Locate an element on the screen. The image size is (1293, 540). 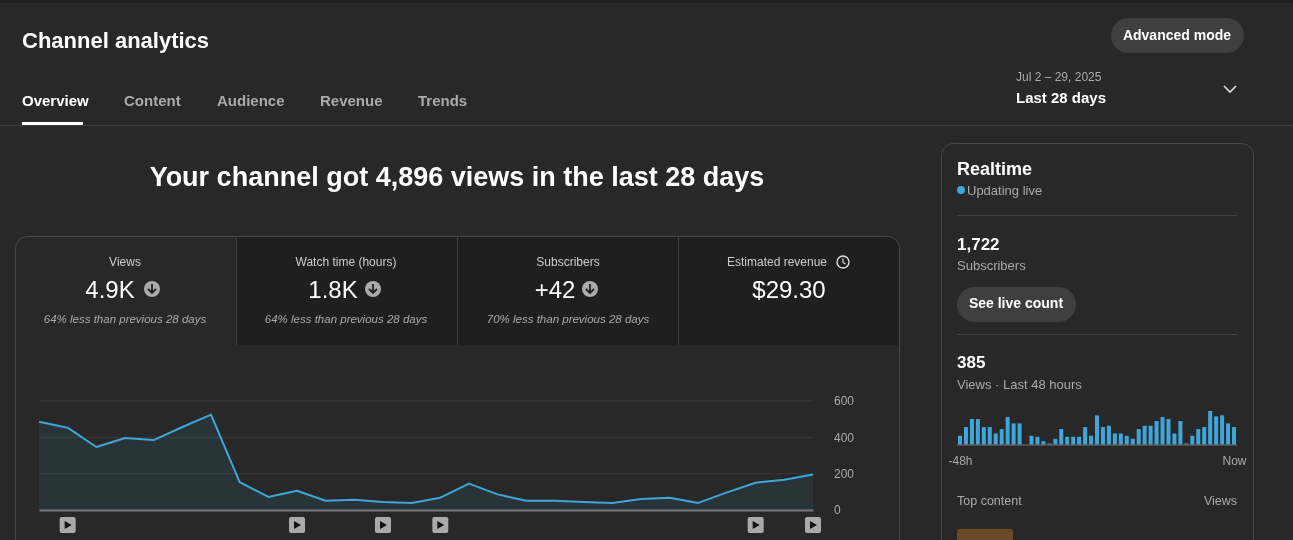
text: 1.8K is located at coordinates (333, 289).